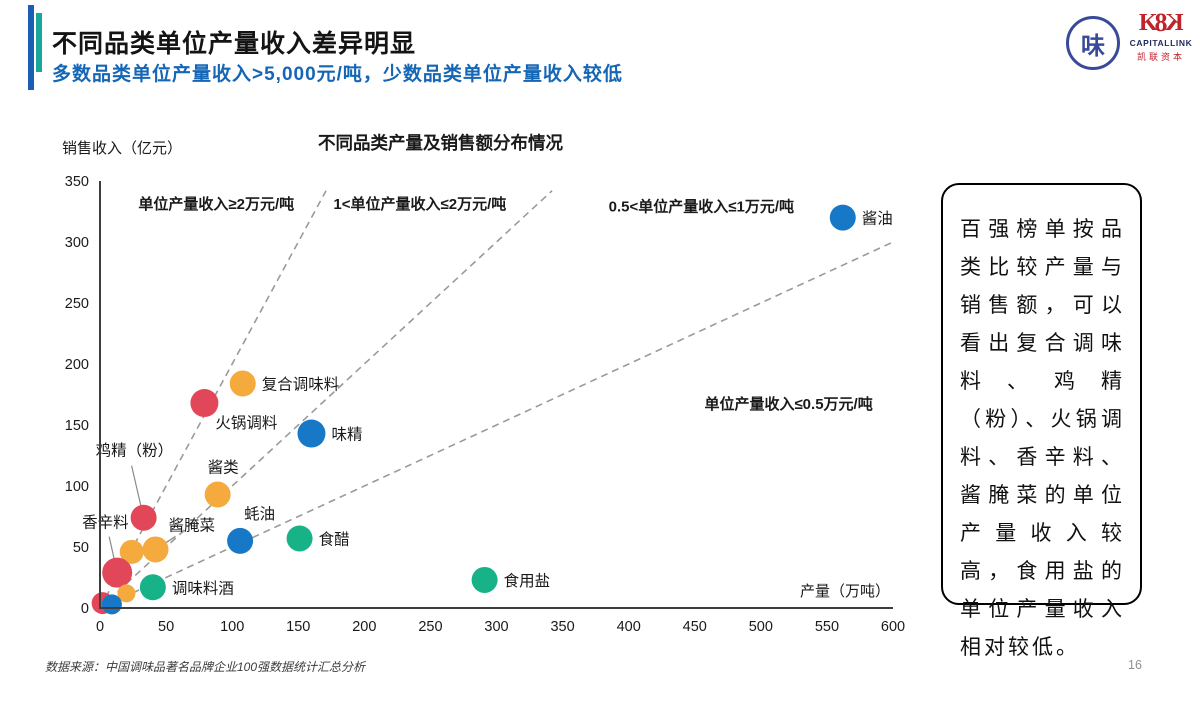 Image resolution: width=1200 pixels, height=713 pixels. Describe the element at coordinates (440, 143) in the screenshot. I see `chart-title: 不同品类产量及销售额分布情况` at that location.